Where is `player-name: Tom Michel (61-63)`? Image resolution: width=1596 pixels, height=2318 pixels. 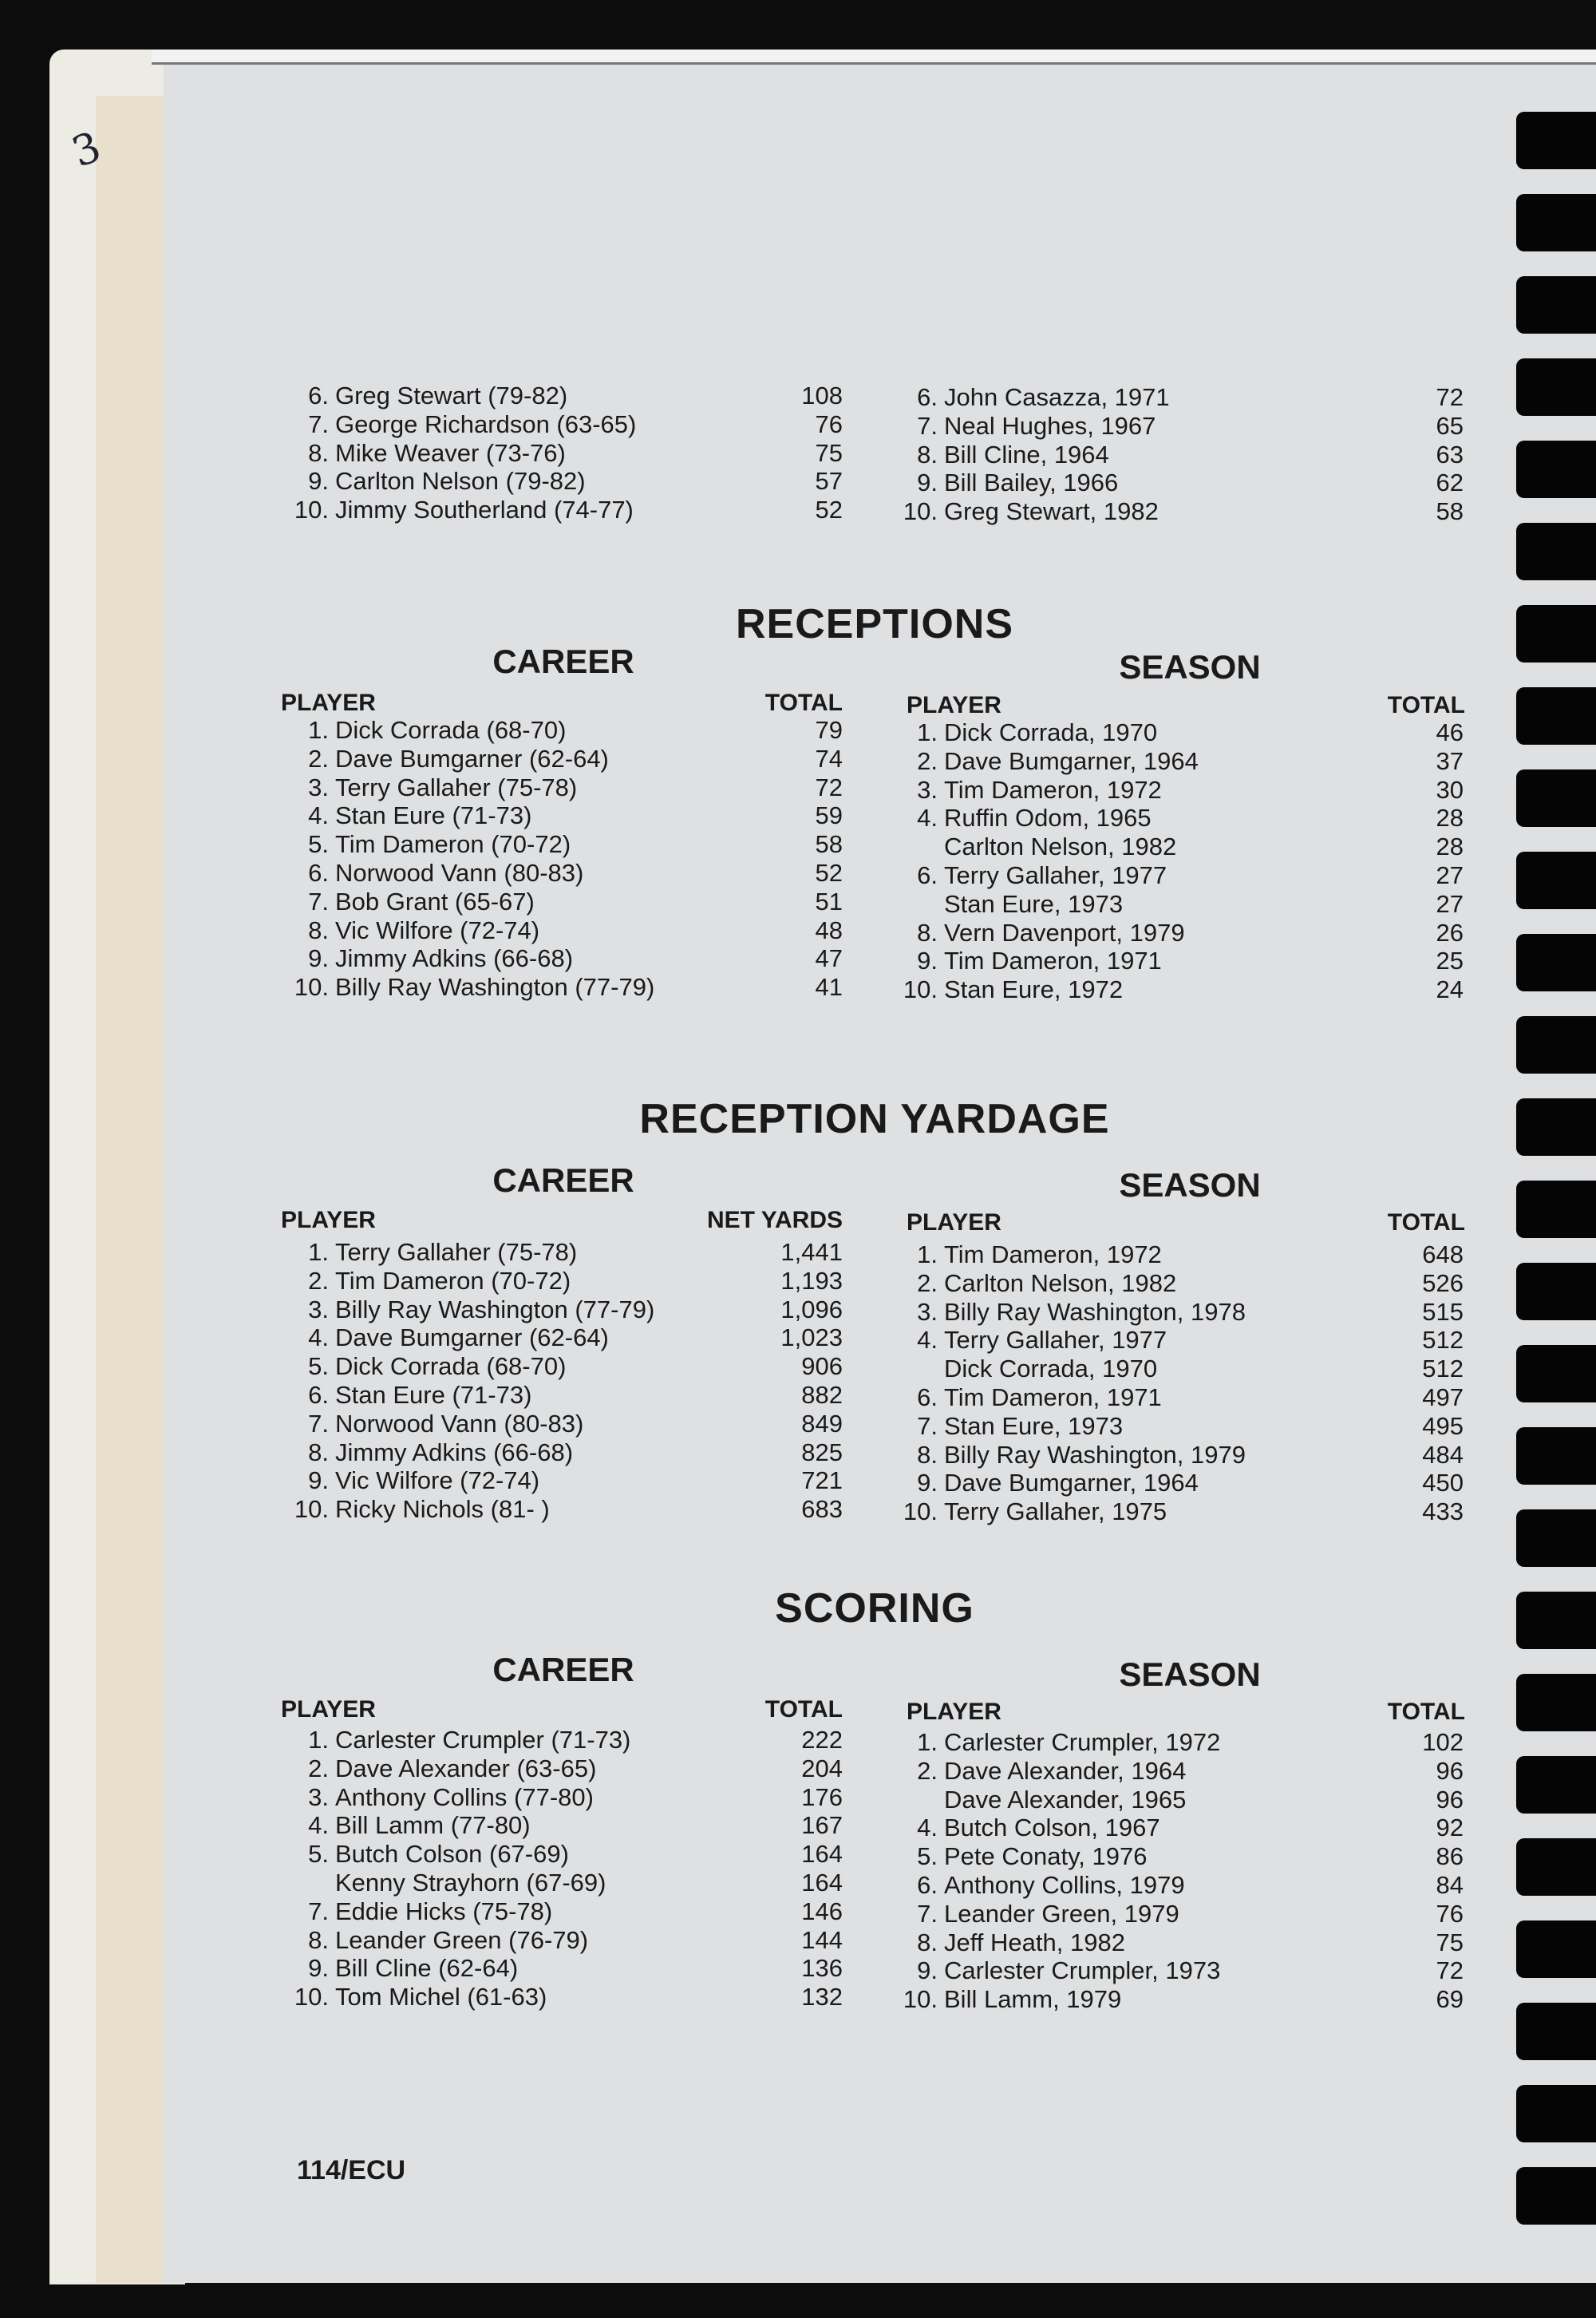
player-name: Tom Michel (61-63) is located at coordinates (441, 1997).